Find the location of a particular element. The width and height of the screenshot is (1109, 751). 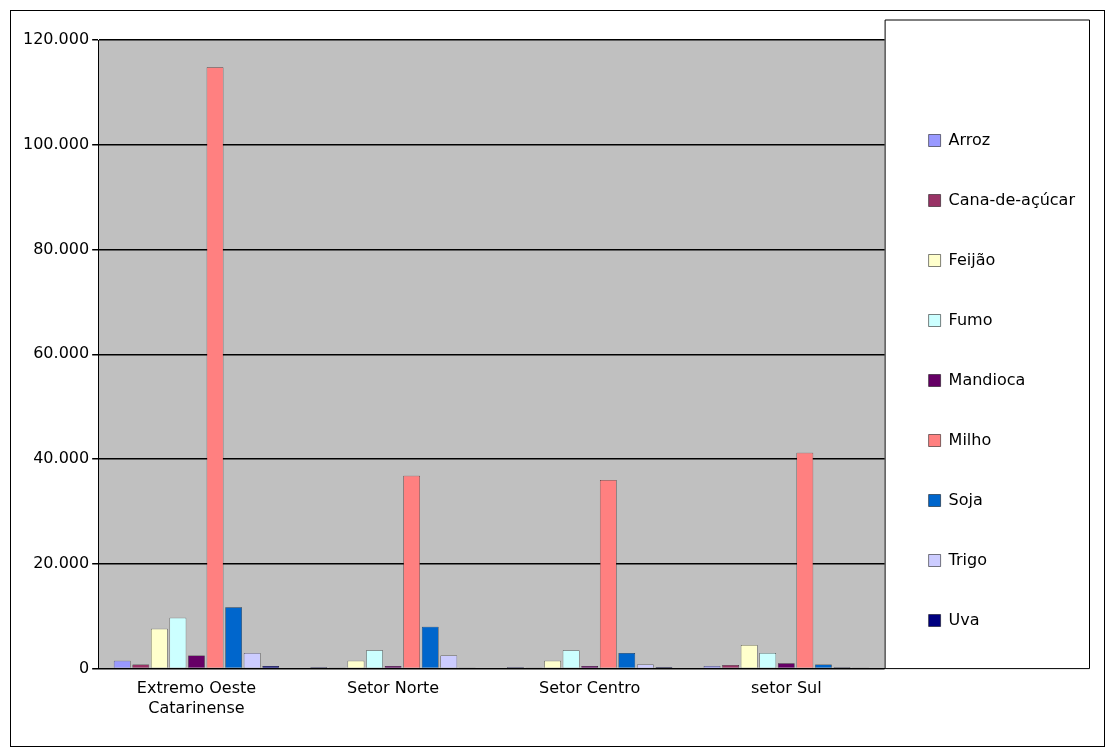

legend-label: Cana-de-açúcar is located at coordinates (1012, 199).